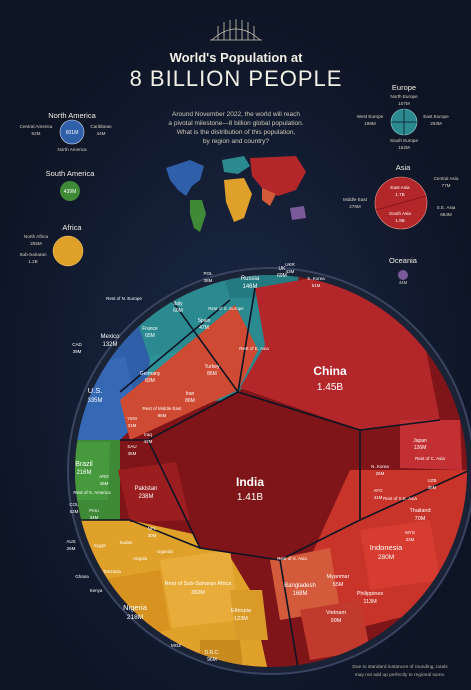 This screenshot has width=471, height=690. What do you see at coordinates (135, 607) in the screenshot?
I see `country-name-nigeria: Nigeria` at bounding box center [135, 607].